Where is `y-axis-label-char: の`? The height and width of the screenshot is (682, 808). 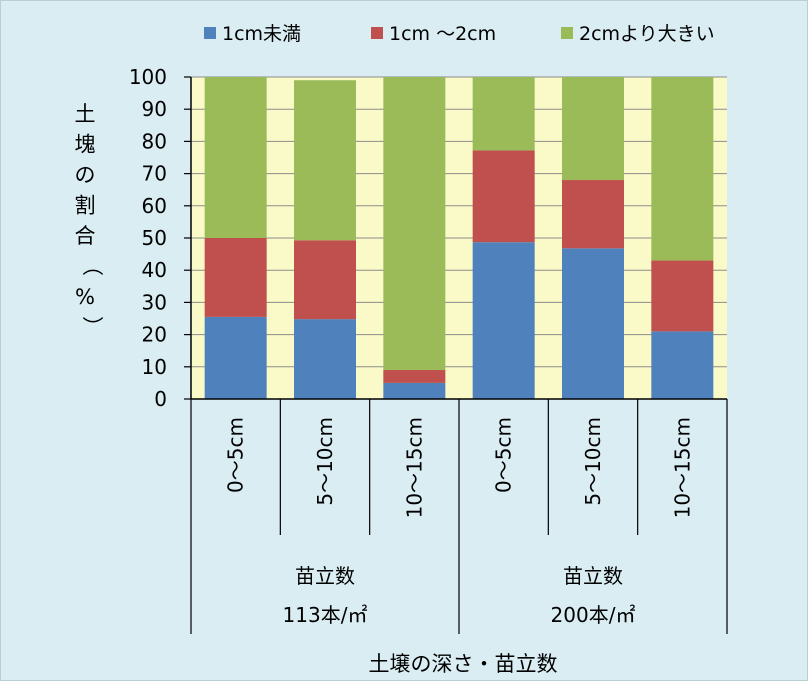 y-axis-label-char: の is located at coordinates (85, 175).